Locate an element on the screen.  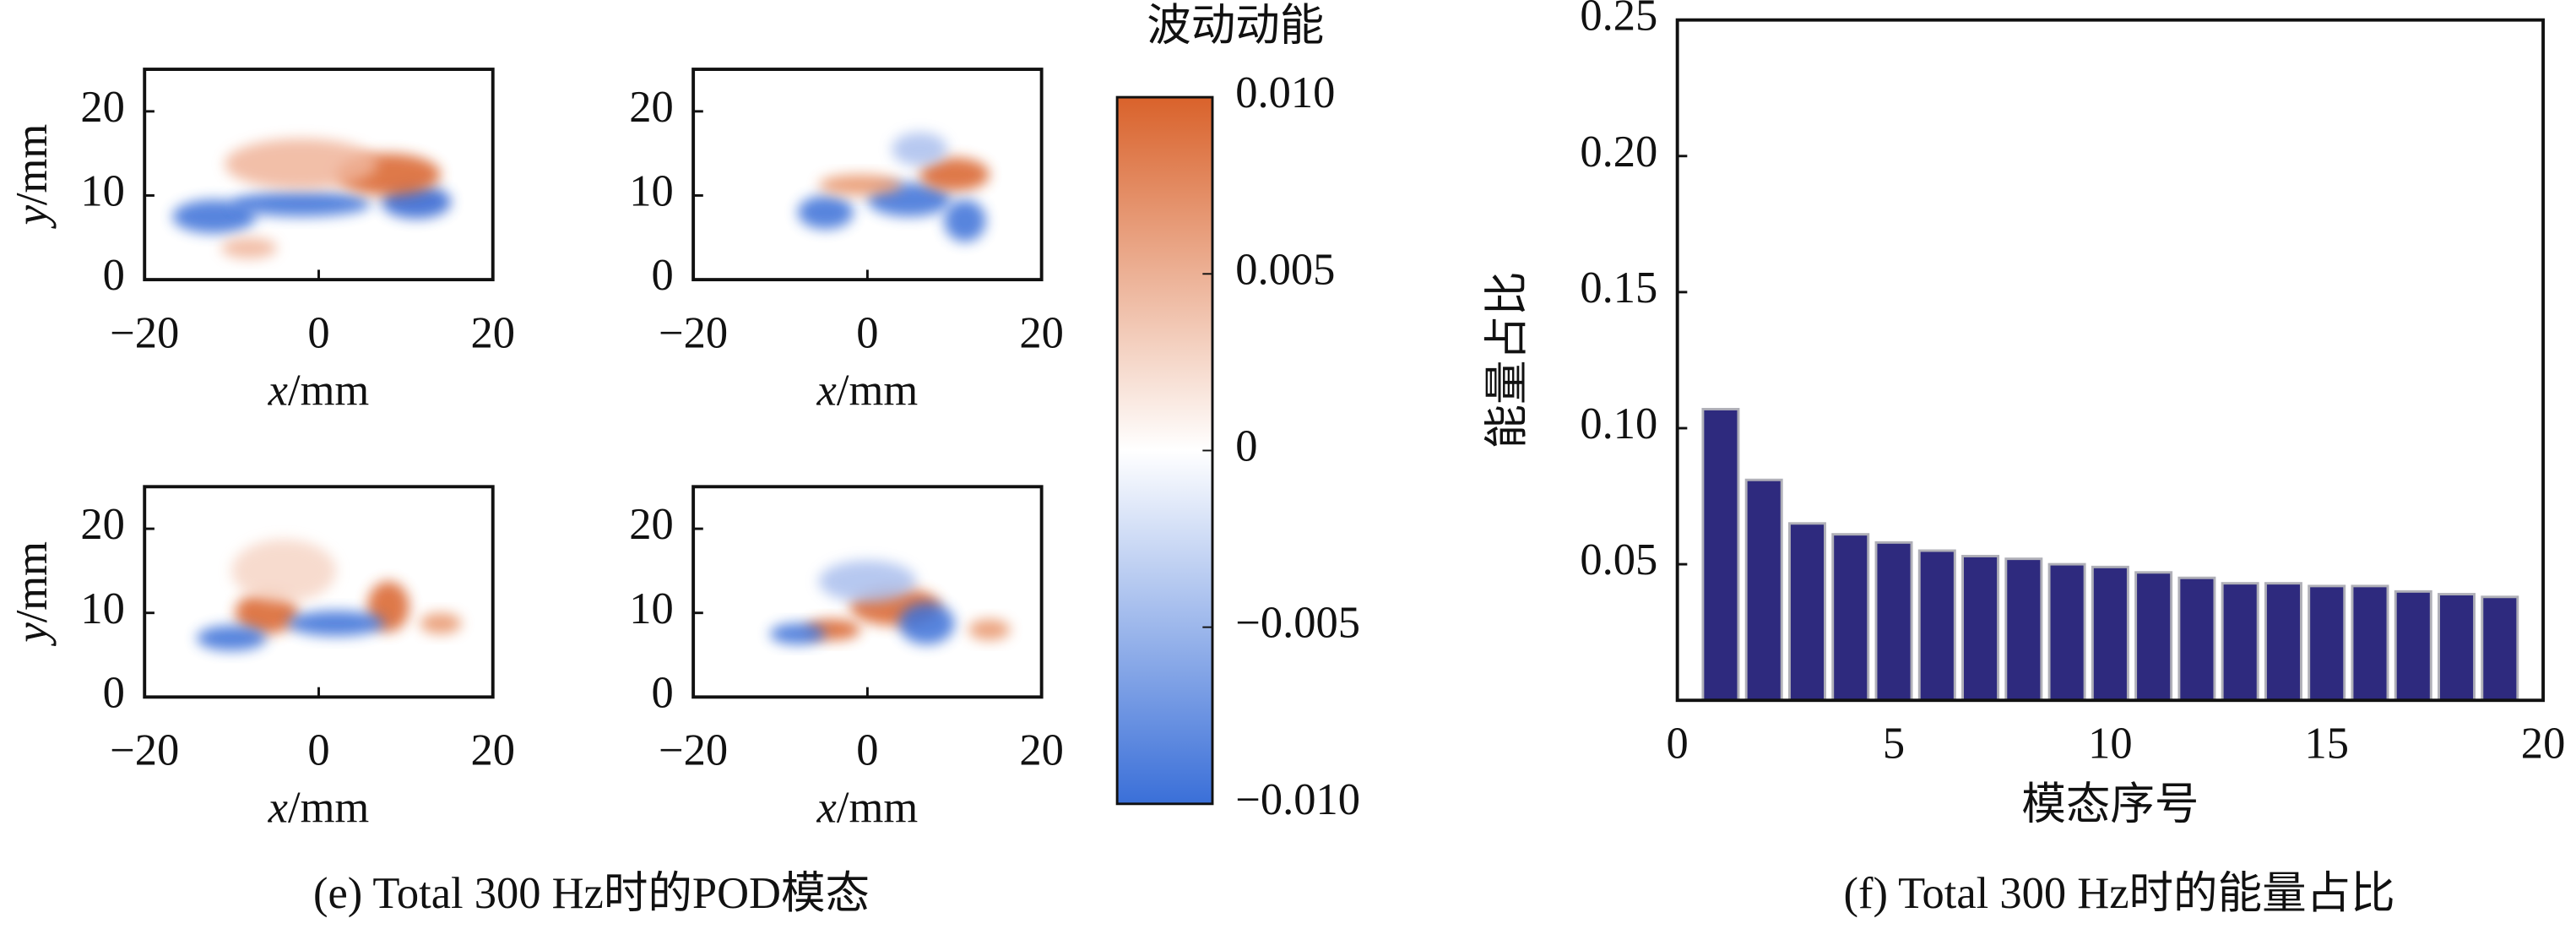
colorbar-tick-label: −0.005 is located at coordinates (1297, 623).